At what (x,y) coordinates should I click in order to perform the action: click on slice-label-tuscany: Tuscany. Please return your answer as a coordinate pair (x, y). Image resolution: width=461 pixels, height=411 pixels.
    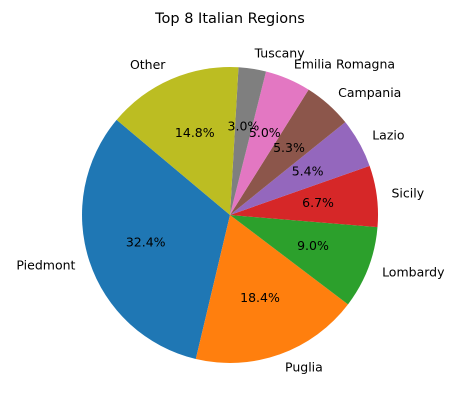
    Looking at the image, I should click on (280, 53).